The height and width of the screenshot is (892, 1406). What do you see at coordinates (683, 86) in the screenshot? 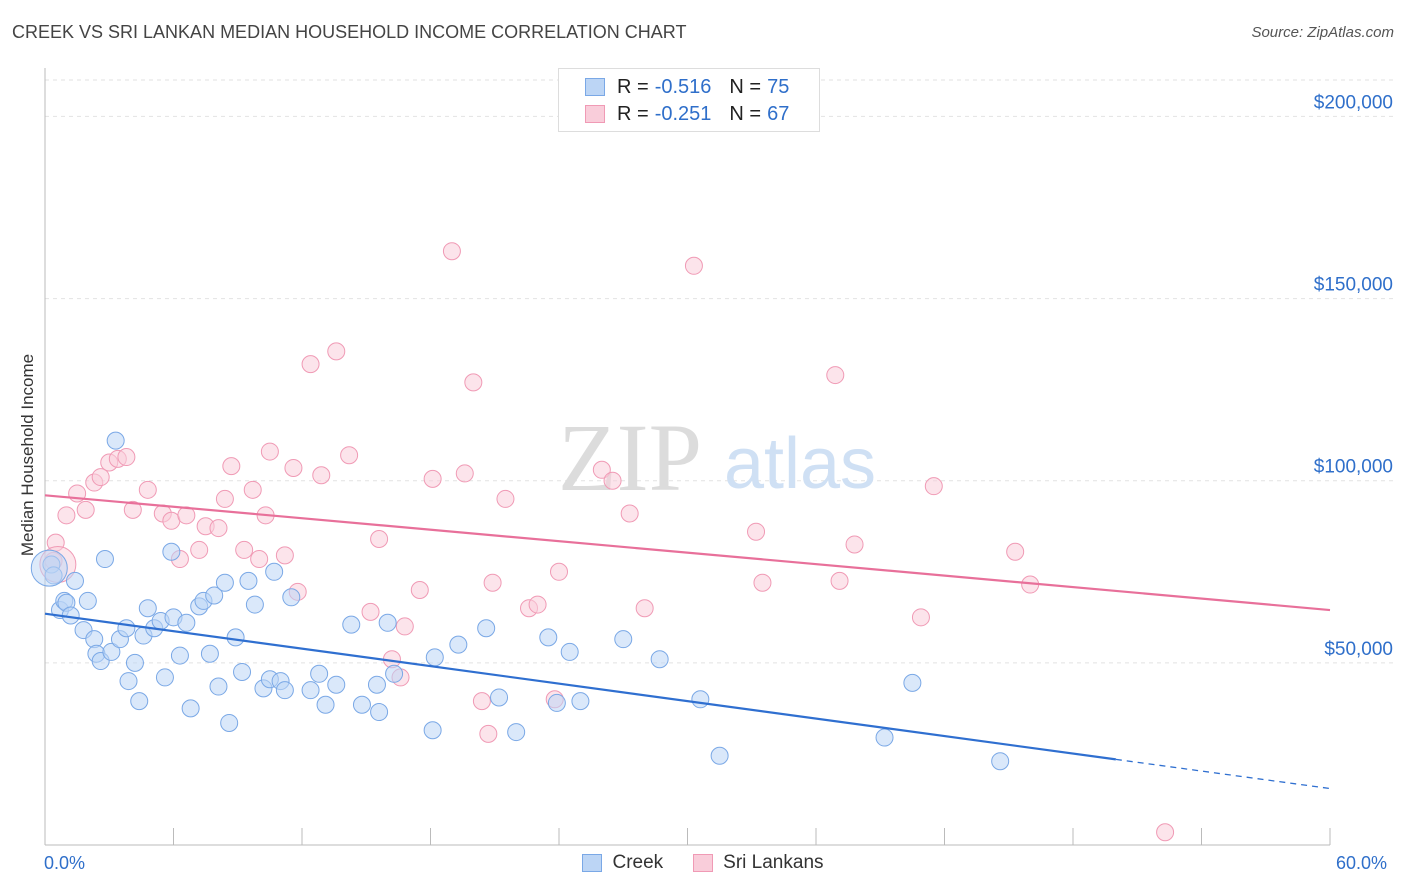
I see `r-value: -0.516` at bounding box center [683, 86].